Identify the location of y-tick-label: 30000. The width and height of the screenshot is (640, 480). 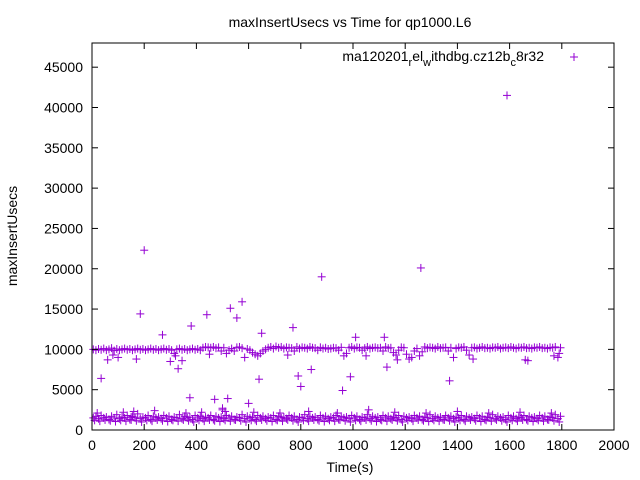
(63, 188).